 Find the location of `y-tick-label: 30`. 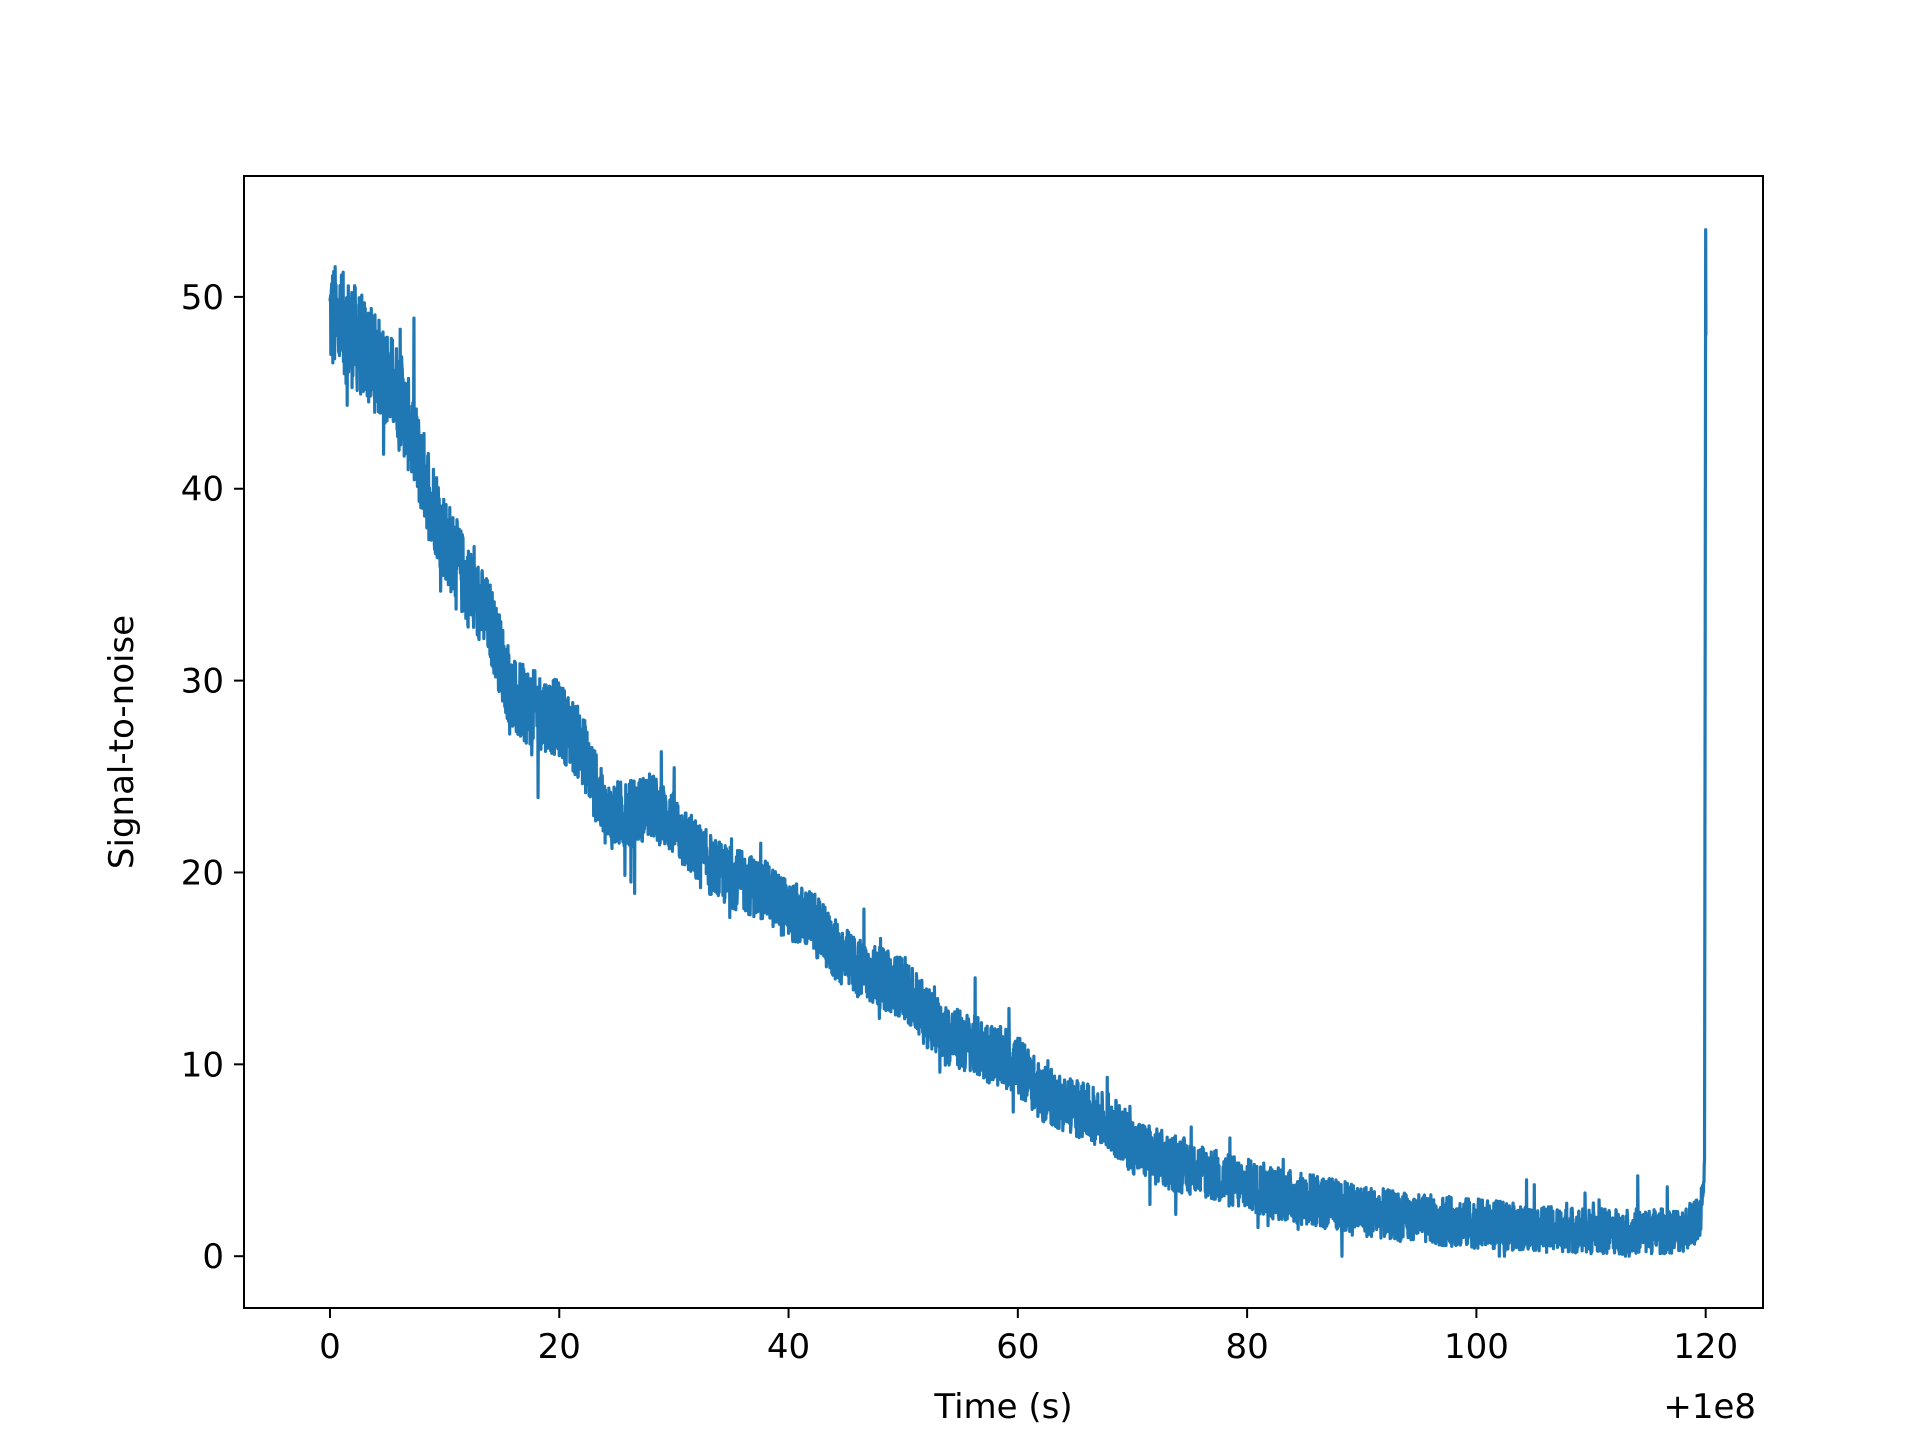

y-tick-label: 30 is located at coordinates (202, 682).